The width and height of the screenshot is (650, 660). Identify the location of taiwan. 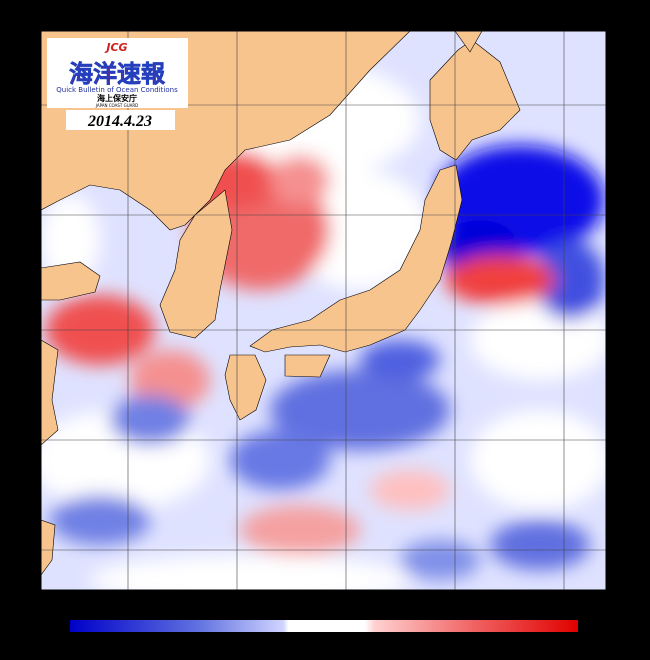
(48, 547).